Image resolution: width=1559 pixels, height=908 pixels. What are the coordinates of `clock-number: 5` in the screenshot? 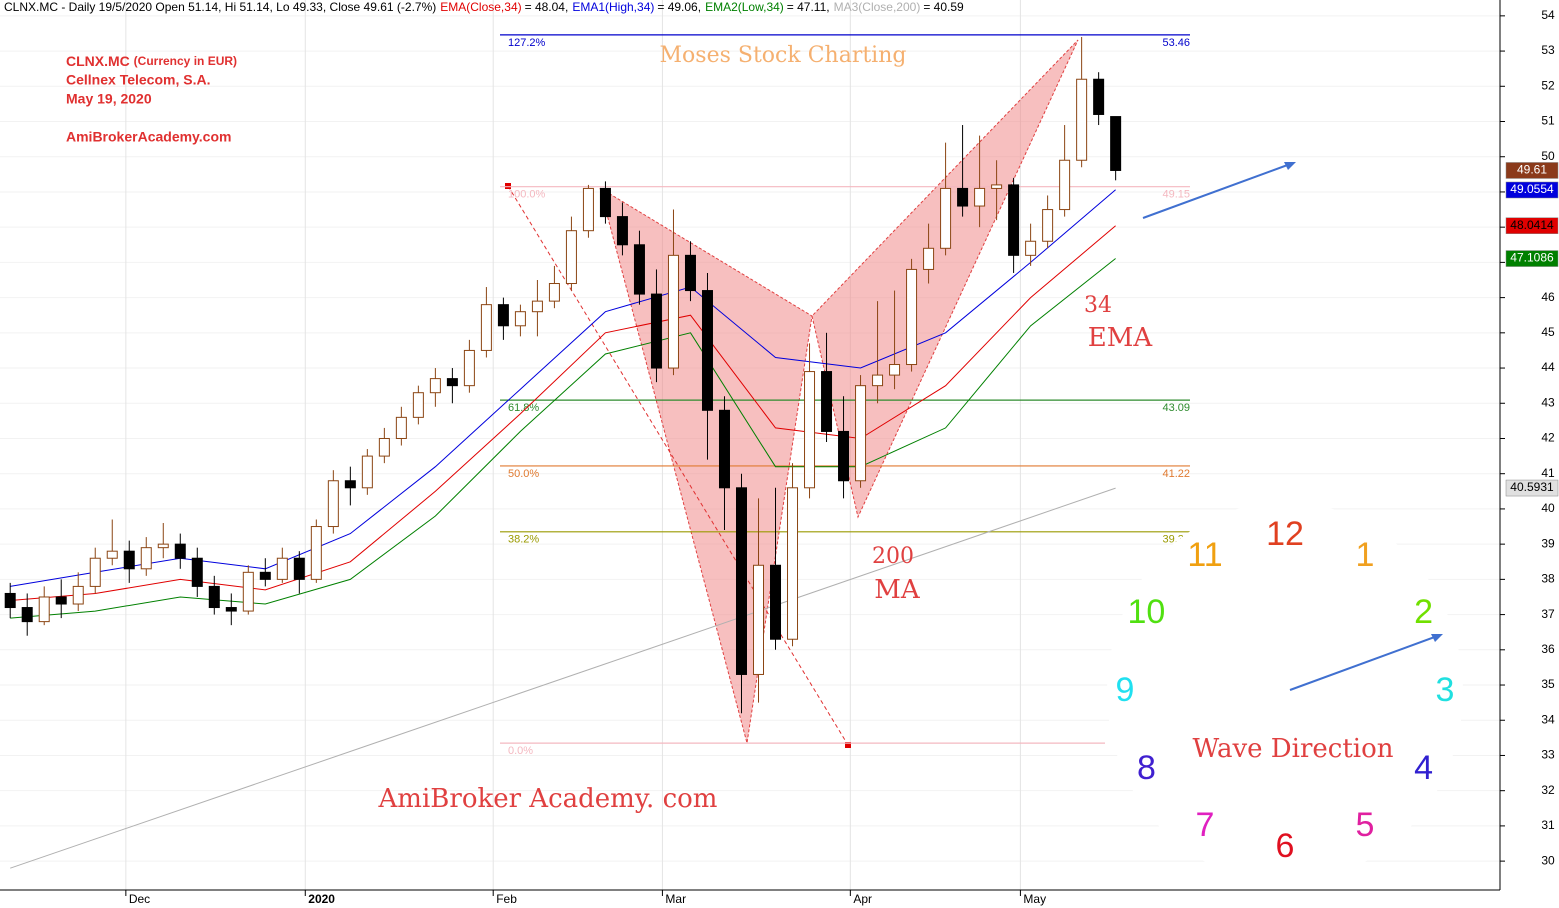 It's located at (1365, 825).